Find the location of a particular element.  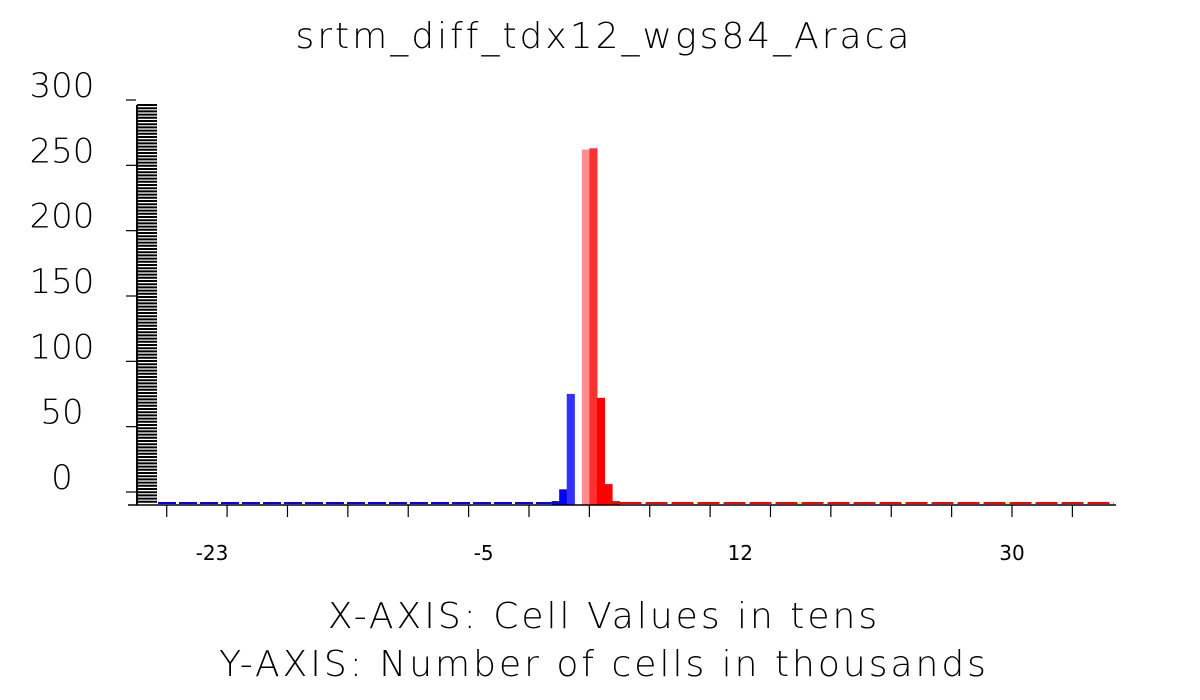

y-tick-label: 50 is located at coordinates (61, 413).